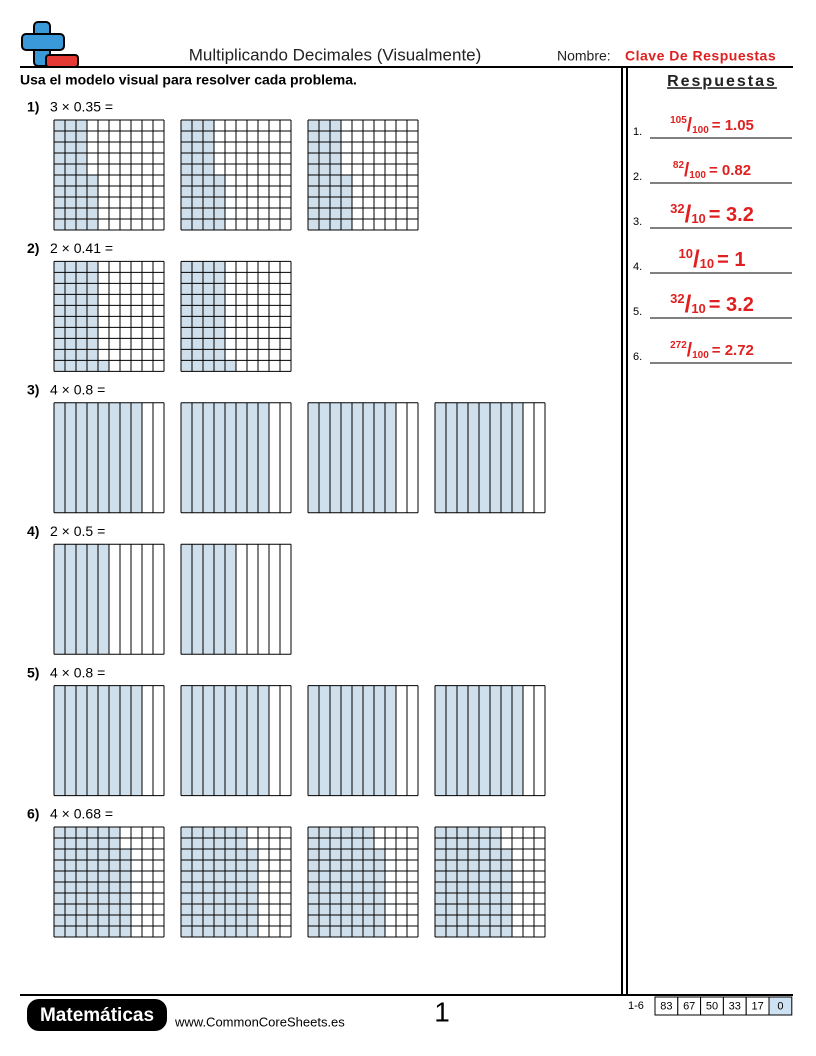 The height and width of the screenshot is (1056, 816). What do you see at coordinates (335, 54) in the screenshot?
I see `title: Multiplicando Decimales (Visualmente)` at bounding box center [335, 54].